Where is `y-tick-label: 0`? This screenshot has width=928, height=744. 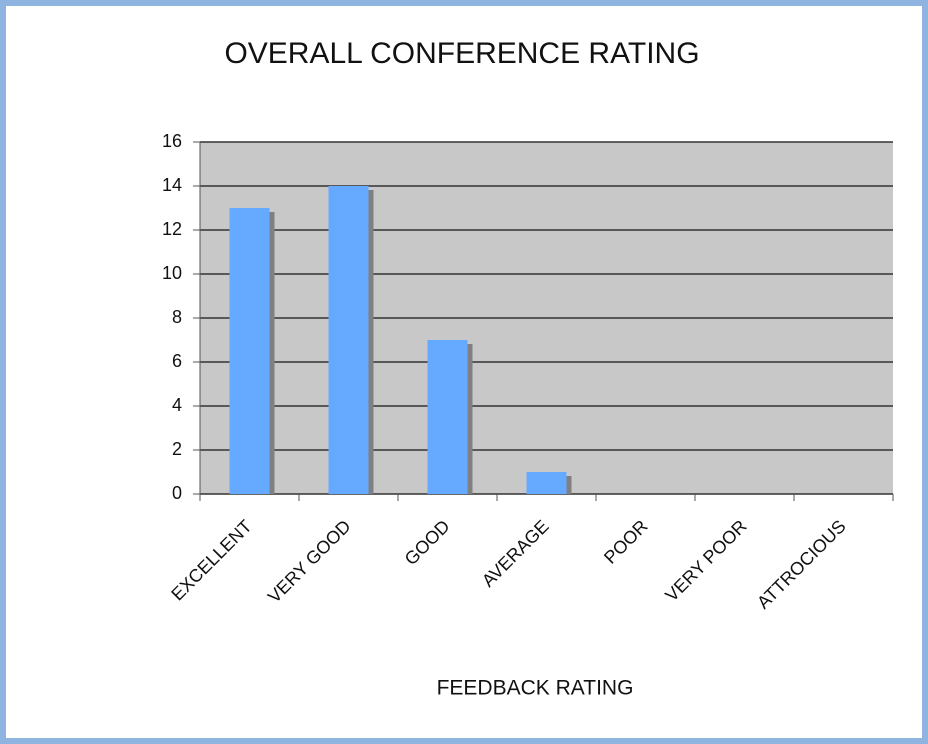
y-tick-label: 0 is located at coordinates (177, 493).